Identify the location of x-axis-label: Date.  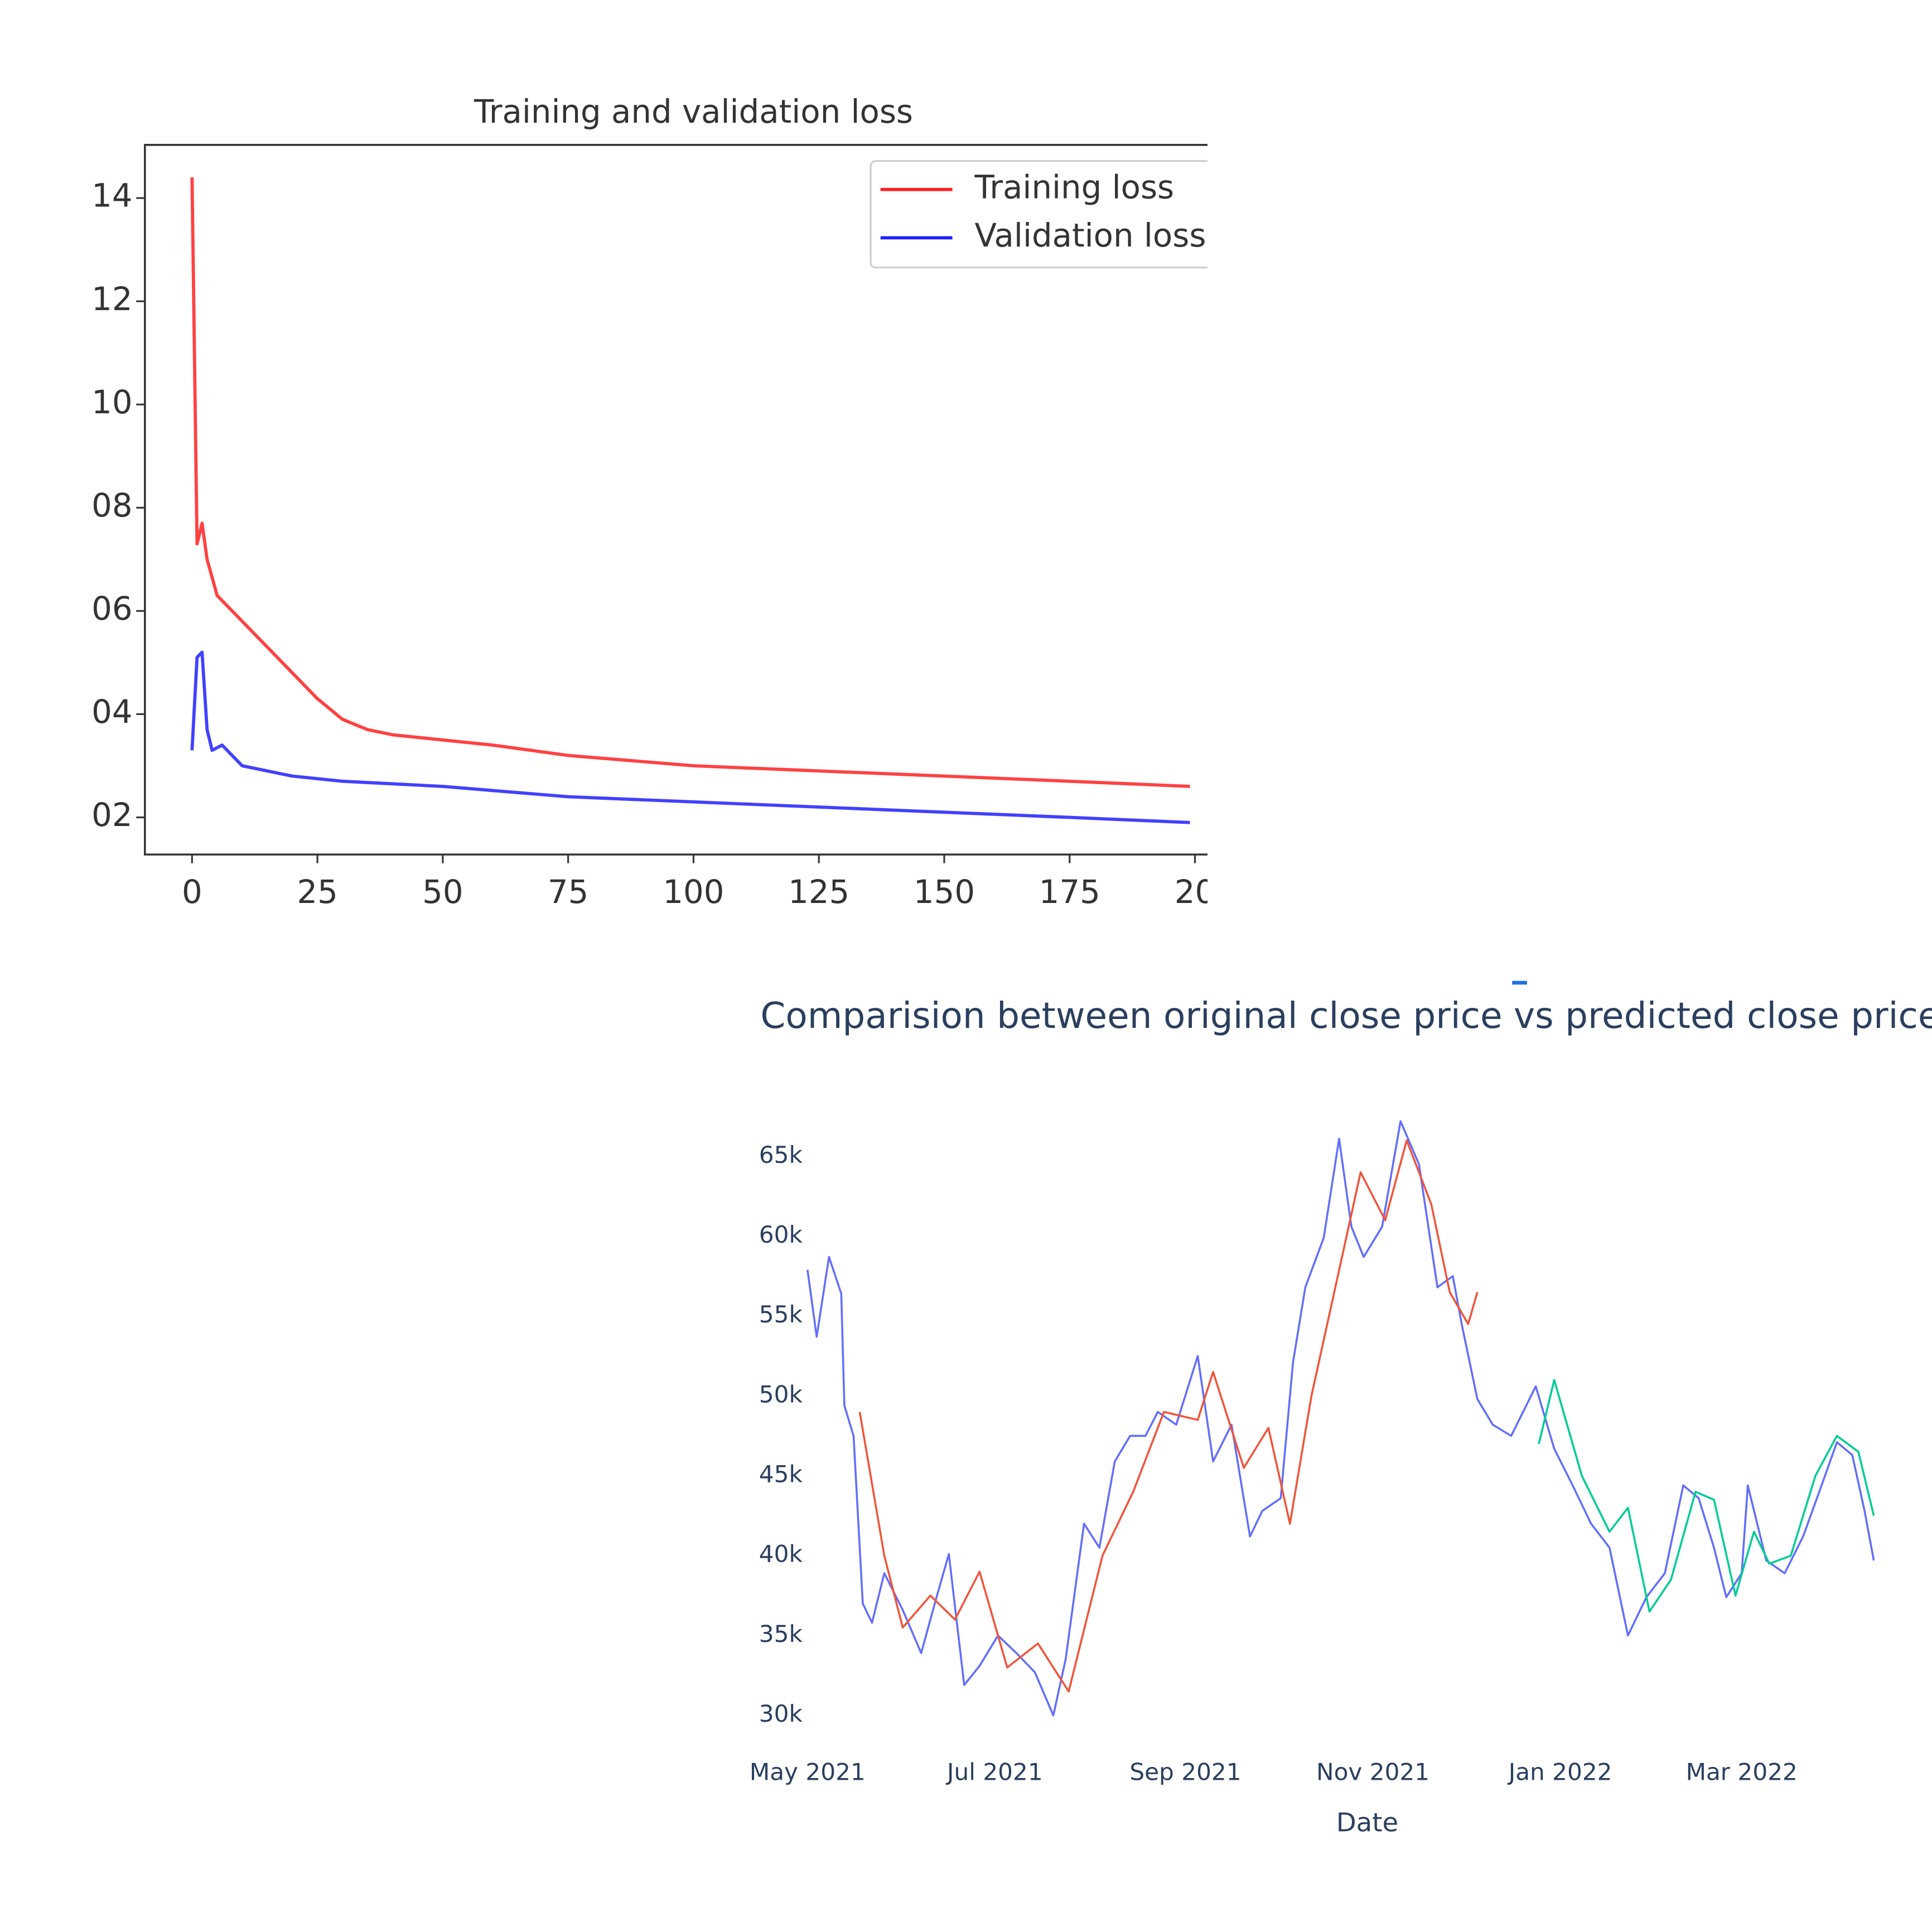
(1367, 1822).